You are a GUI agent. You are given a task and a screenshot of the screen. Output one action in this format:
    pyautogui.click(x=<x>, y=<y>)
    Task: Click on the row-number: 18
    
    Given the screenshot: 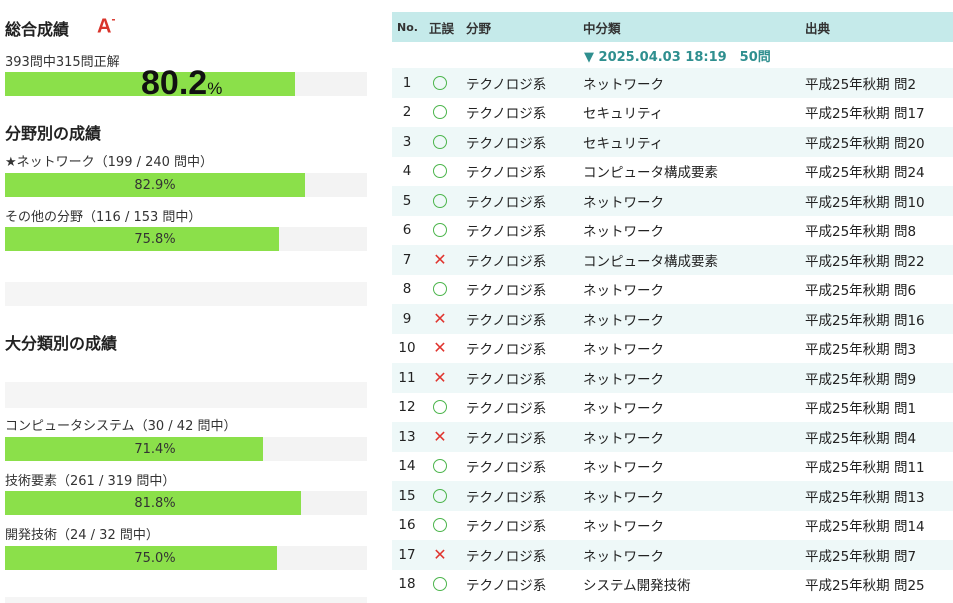 What is the action you would take?
    pyautogui.click(x=407, y=584)
    